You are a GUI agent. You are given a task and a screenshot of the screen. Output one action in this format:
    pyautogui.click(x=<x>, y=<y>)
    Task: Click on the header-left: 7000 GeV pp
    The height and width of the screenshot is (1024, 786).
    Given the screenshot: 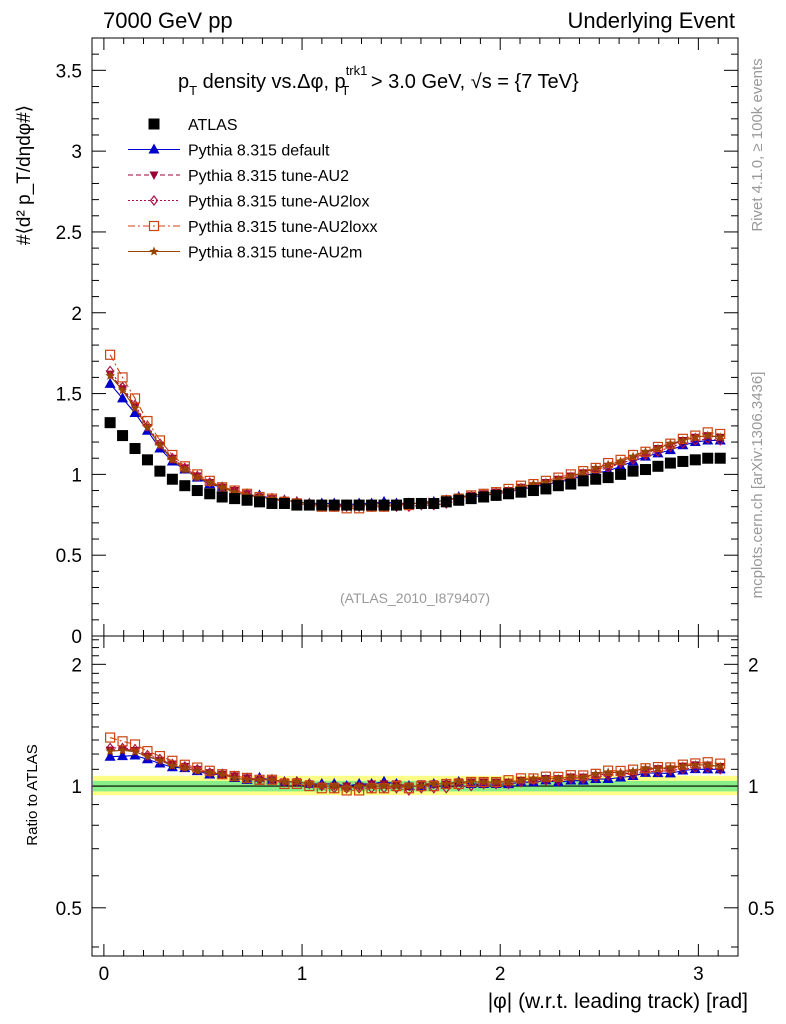 What is the action you would take?
    pyautogui.click(x=168, y=20)
    